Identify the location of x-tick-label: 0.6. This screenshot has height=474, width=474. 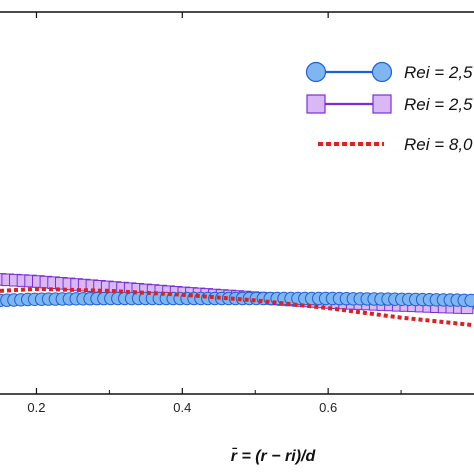
(328, 407).